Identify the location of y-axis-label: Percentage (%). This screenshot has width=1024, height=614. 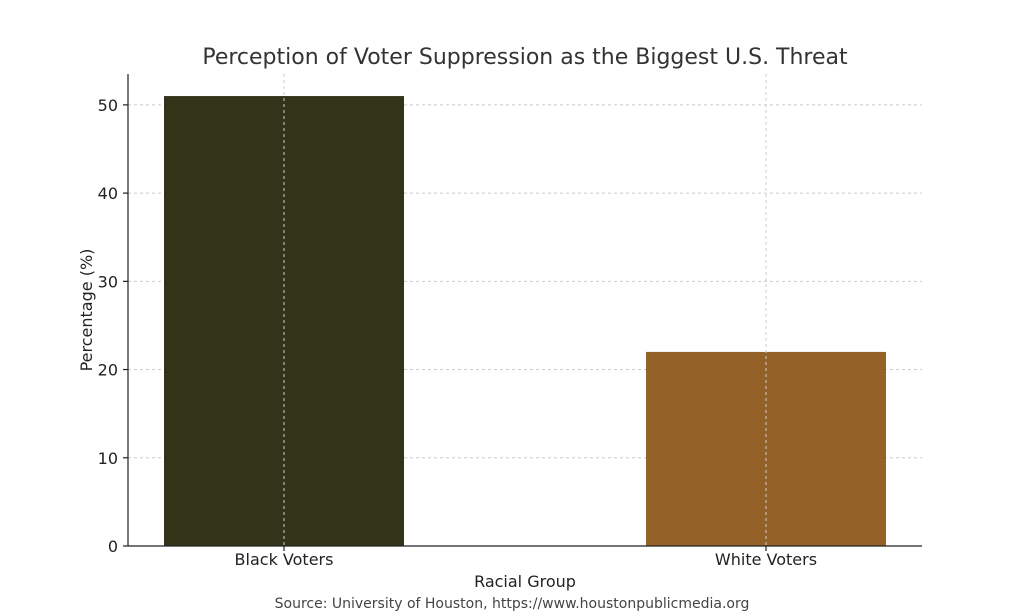
(86, 310).